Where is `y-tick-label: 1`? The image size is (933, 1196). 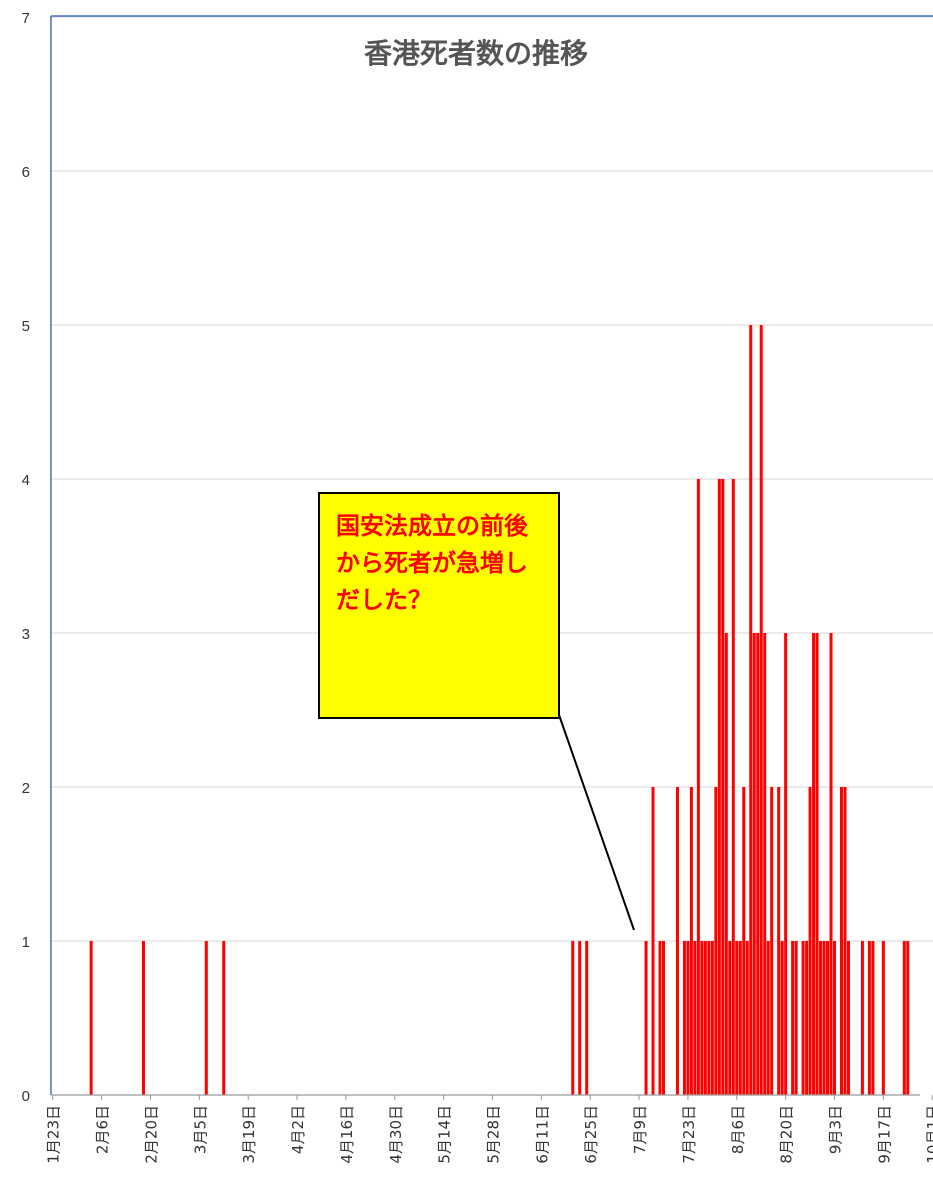
y-tick-label: 1 is located at coordinates (26, 942).